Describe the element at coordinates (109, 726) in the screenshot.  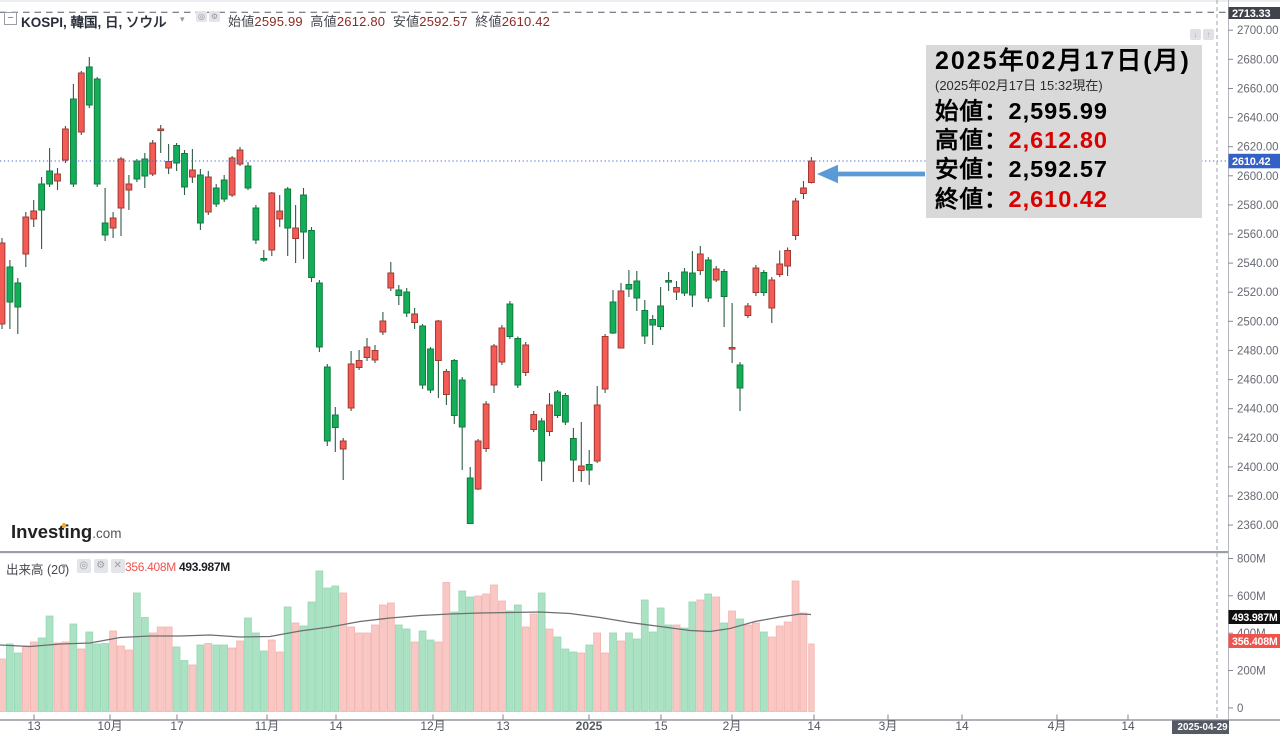
I see `svg-text: 10月` at that location.